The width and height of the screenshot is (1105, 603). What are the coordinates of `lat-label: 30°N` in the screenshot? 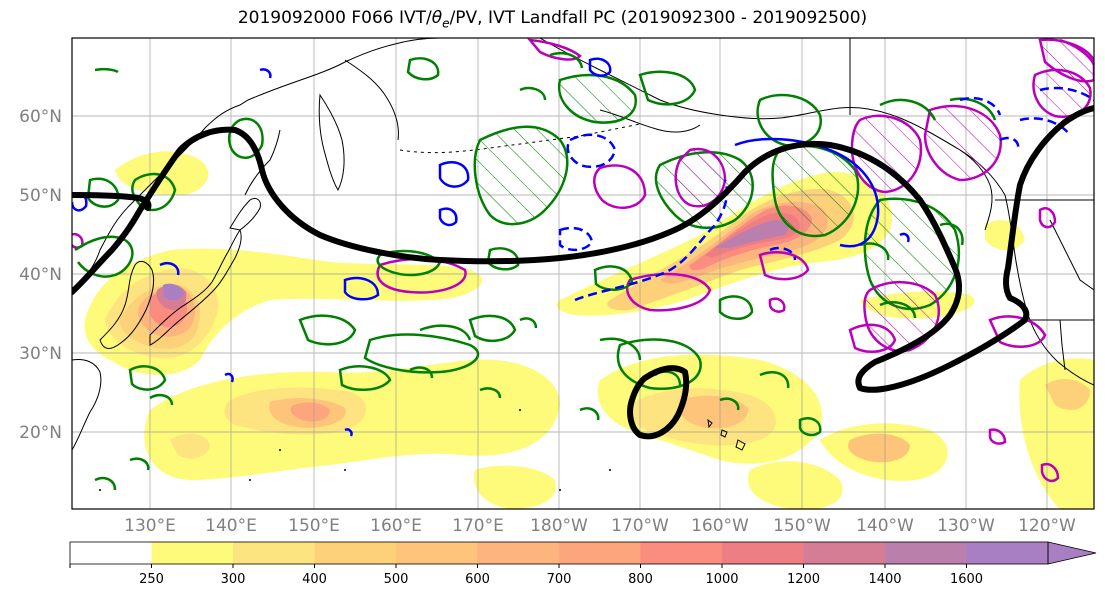 It's located at (40, 354).